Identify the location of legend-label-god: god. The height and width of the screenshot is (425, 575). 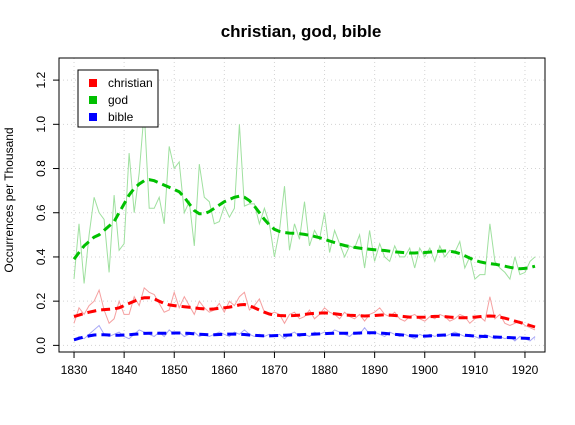
(118, 100).